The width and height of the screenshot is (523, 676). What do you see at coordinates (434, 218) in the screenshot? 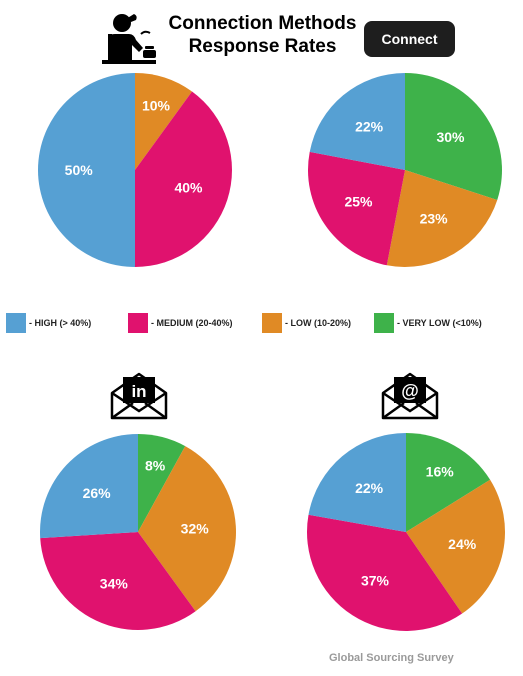
I see `pie-slice-label: 23%` at bounding box center [434, 218].